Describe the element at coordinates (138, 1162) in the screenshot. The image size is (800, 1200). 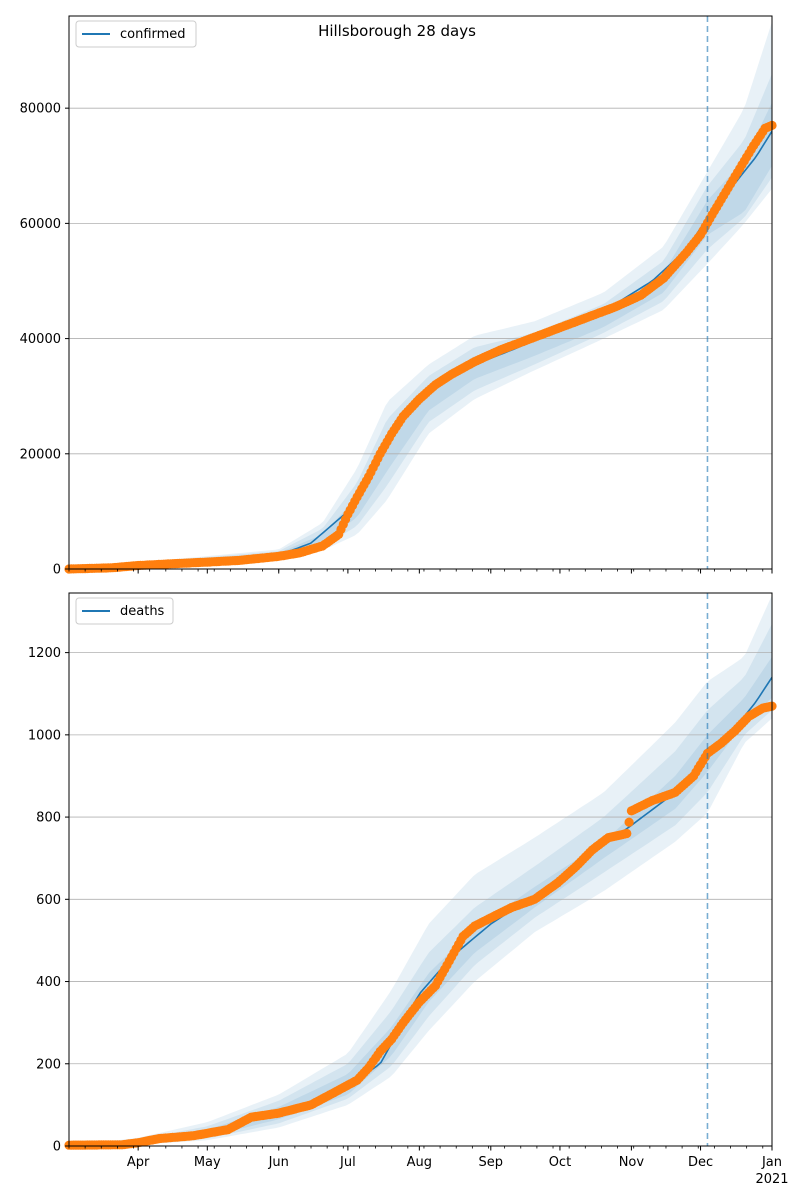
I see `deaths-xtick-label-0: Apr` at that location.